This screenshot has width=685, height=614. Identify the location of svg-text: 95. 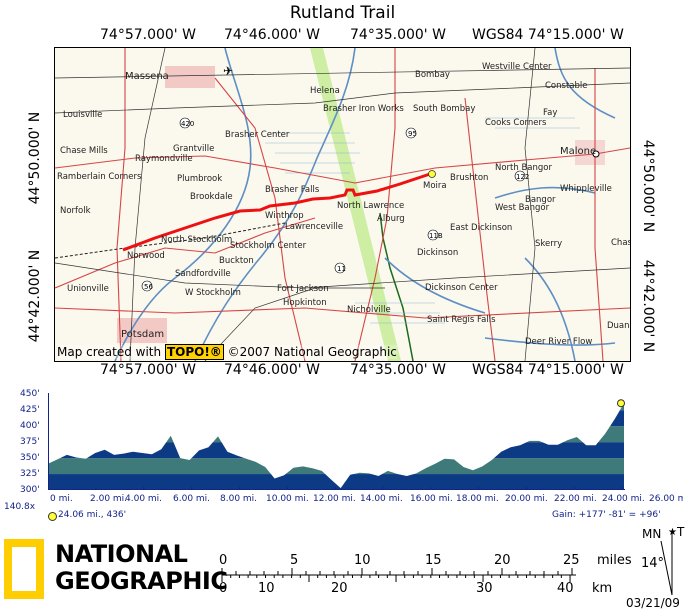
(412, 134).